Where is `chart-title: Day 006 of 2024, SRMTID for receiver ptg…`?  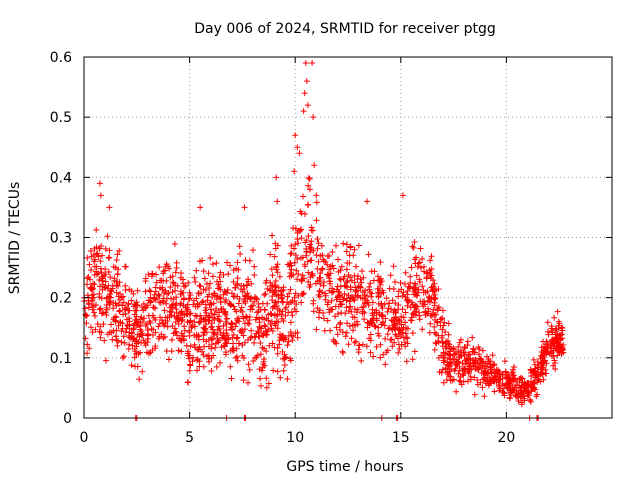
chart-title: Day 006 of 2024, SRMTID for receiver ptg… is located at coordinates (345, 29).